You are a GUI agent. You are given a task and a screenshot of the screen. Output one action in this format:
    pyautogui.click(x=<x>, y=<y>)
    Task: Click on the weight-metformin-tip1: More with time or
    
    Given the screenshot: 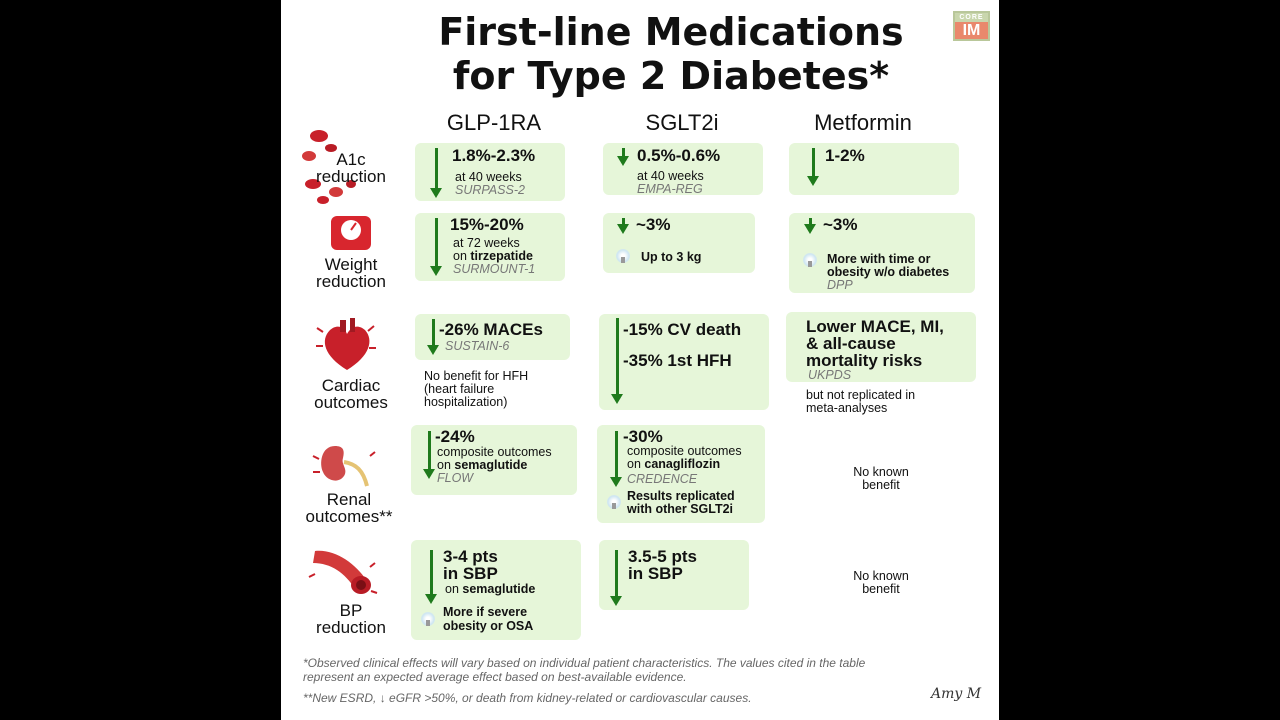 What is the action you would take?
    pyautogui.click(x=879, y=259)
    